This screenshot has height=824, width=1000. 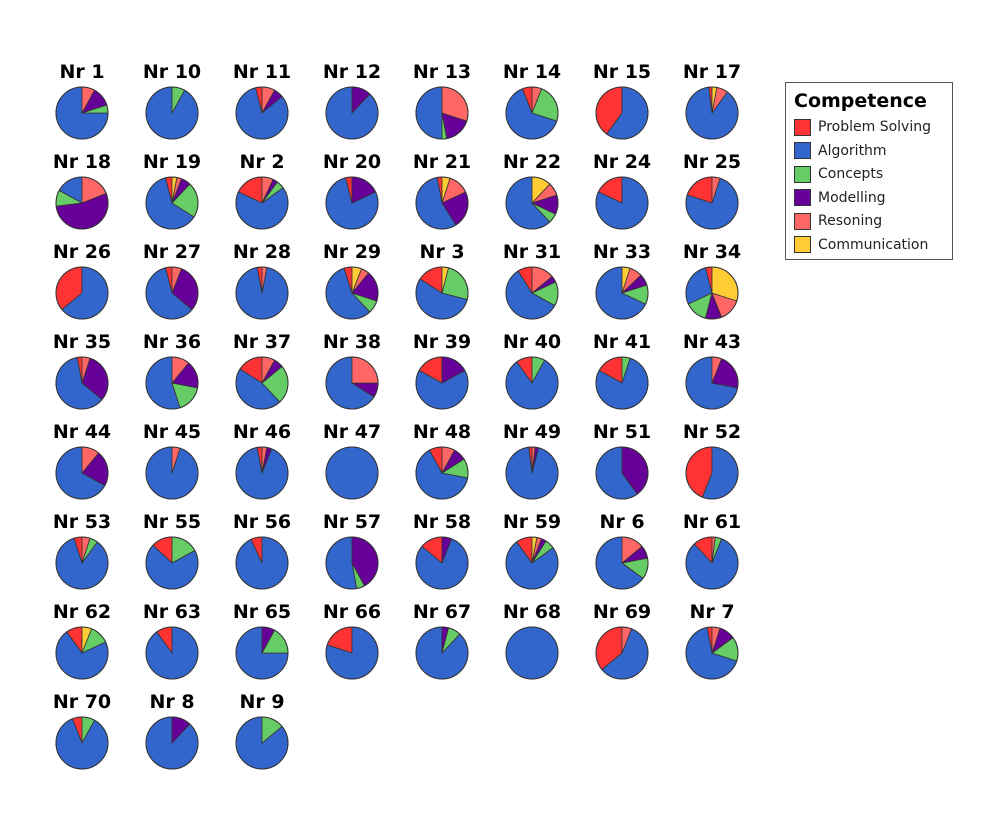 I want to click on pie-title: Nr 67, so click(x=442, y=612).